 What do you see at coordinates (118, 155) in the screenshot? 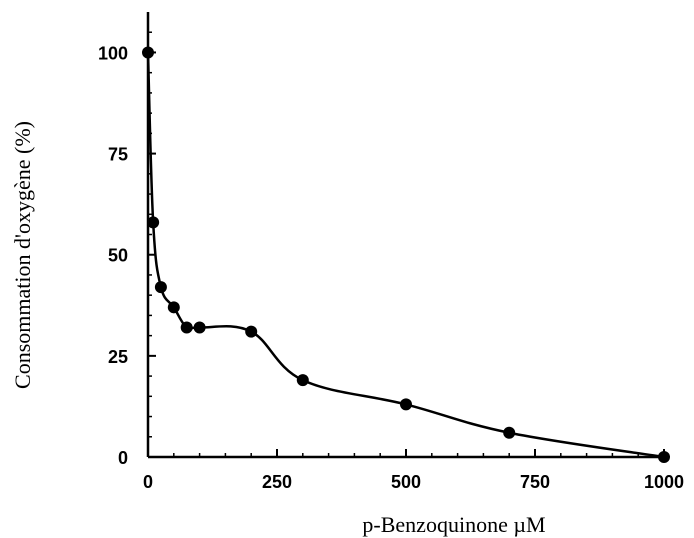
I see `y-tick-label: 75` at bounding box center [118, 155].